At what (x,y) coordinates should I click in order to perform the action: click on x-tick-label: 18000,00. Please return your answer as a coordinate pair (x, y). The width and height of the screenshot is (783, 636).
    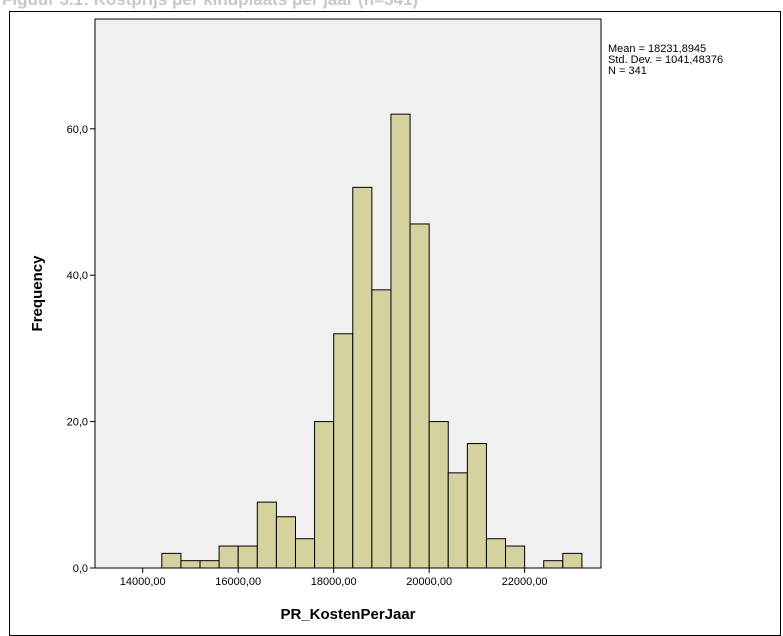
    Looking at the image, I should click on (334, 582).